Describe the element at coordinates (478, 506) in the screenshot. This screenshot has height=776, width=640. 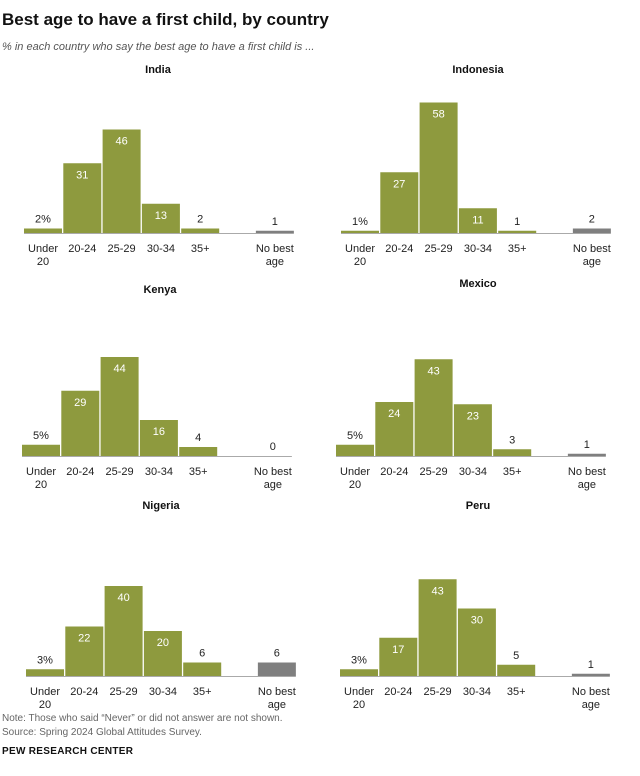
I see `panel-title: Peru` at that location.